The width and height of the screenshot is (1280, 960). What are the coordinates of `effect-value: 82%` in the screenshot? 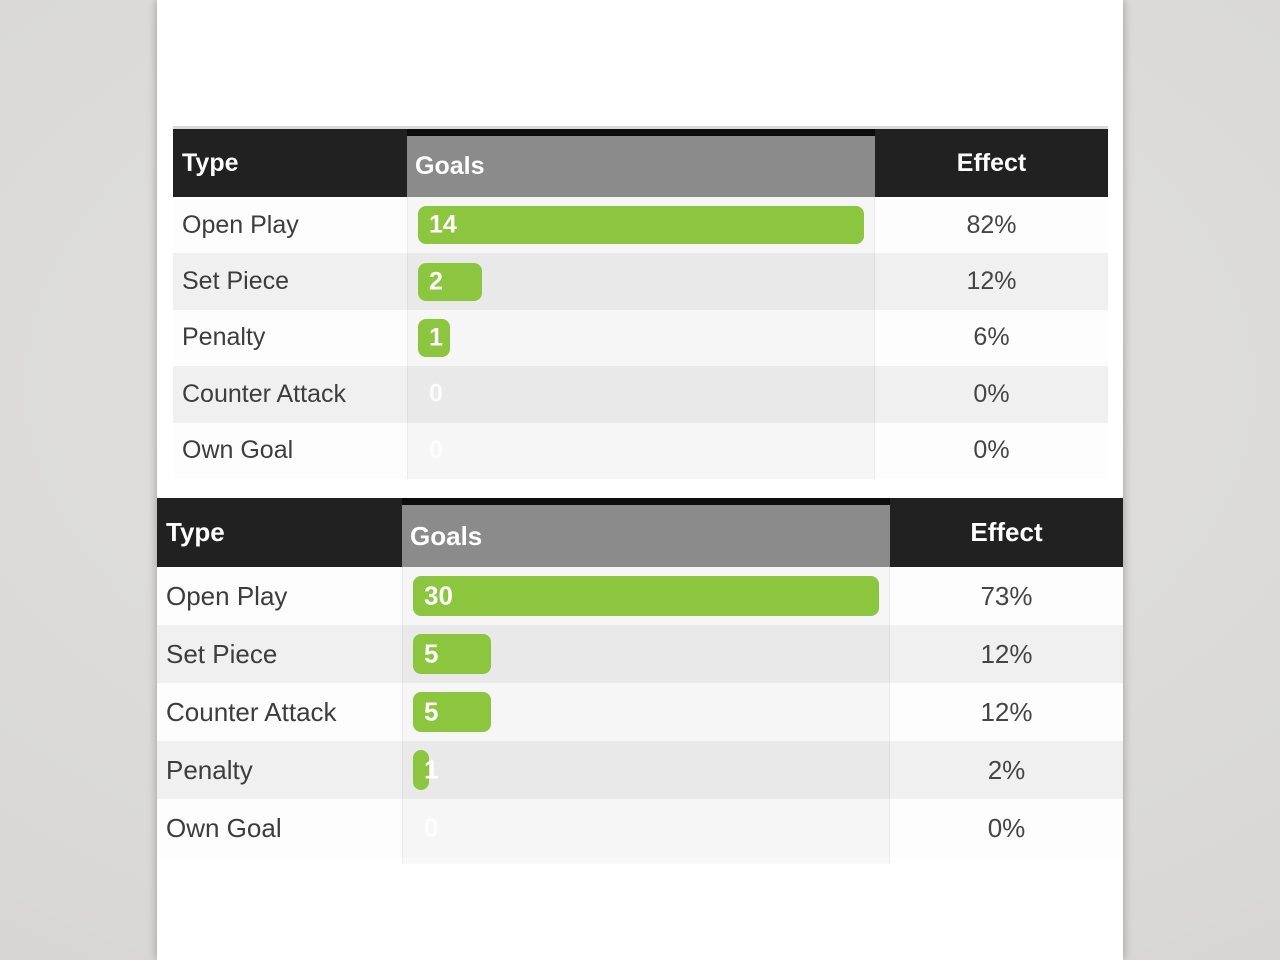 It's located at (991, 224).